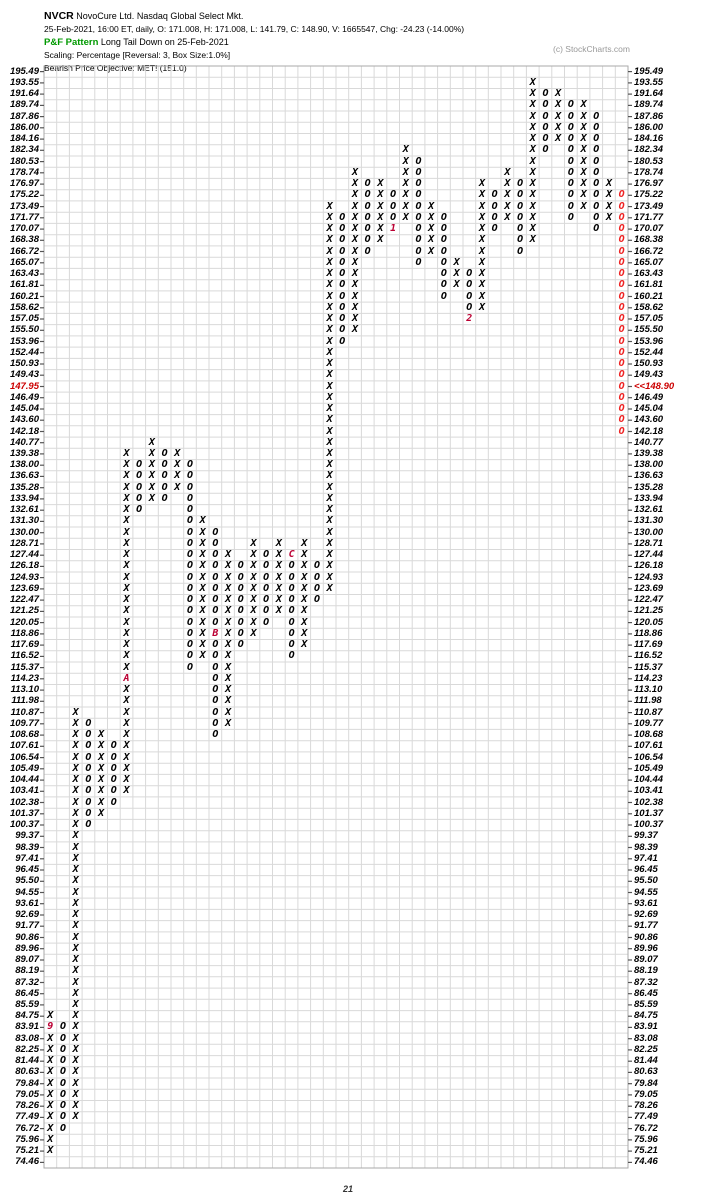 This screenshot has height=1200, width=701. Describe the element at coordinates (24, 746) in the screenshot. I see `price-label-left: 107.61` at that location.